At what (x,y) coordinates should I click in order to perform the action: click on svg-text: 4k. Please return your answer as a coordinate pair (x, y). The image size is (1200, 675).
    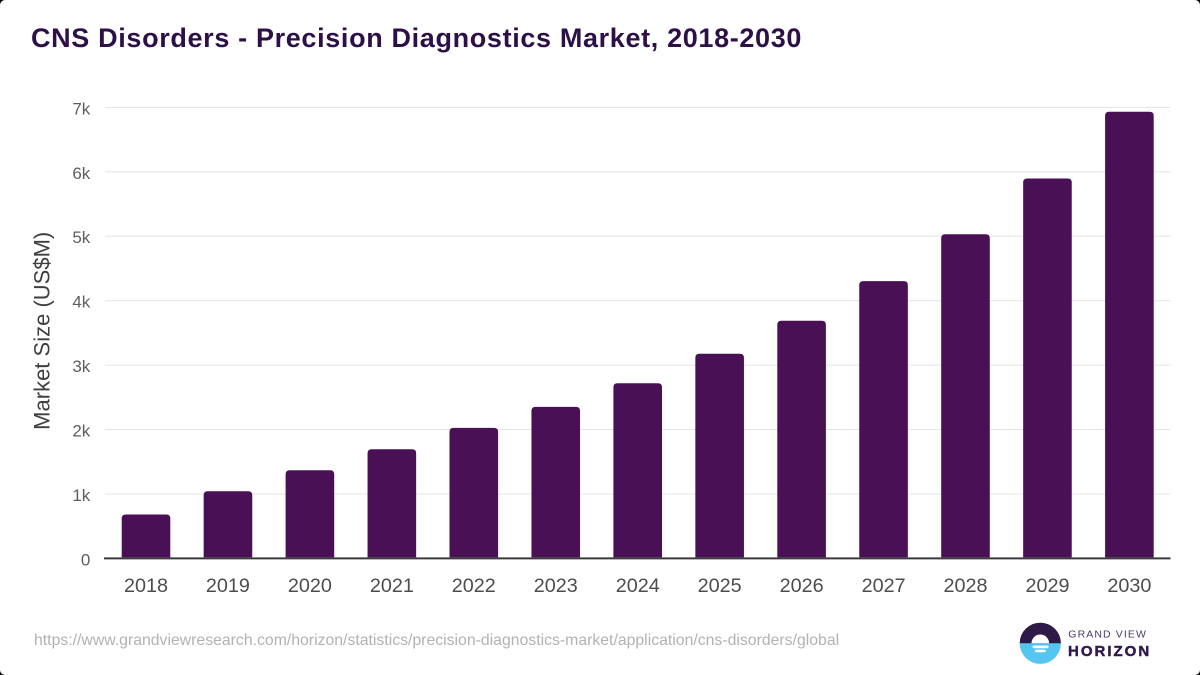
    Looking at the image, I should click on (81, 302).